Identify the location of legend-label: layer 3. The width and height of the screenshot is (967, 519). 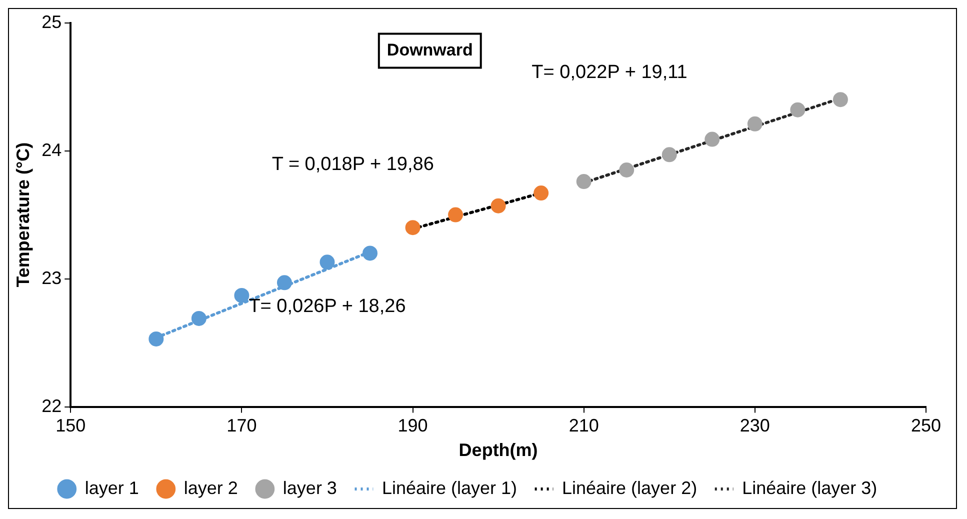
(309, 488).